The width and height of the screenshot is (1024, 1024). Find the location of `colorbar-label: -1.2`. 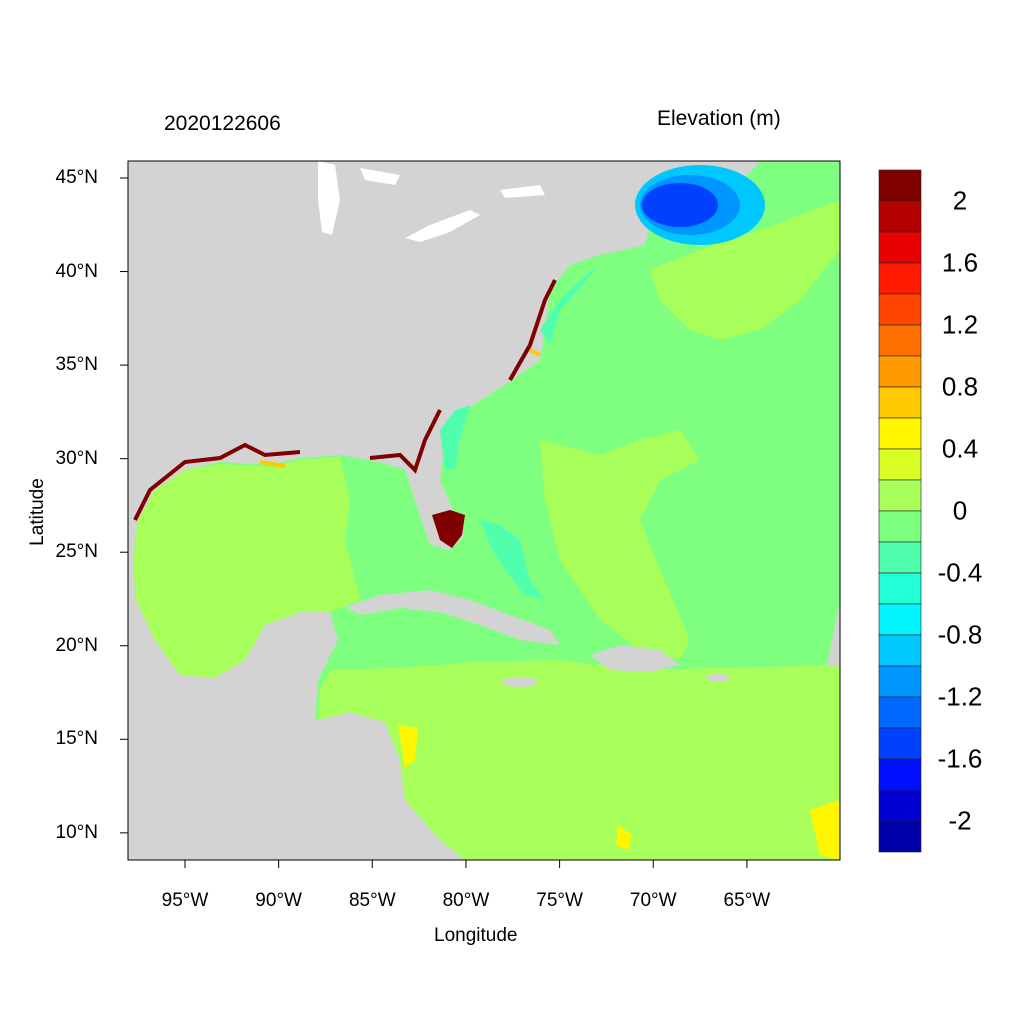

colorbar-label: -1.2 is located at coordinates (960, 696).